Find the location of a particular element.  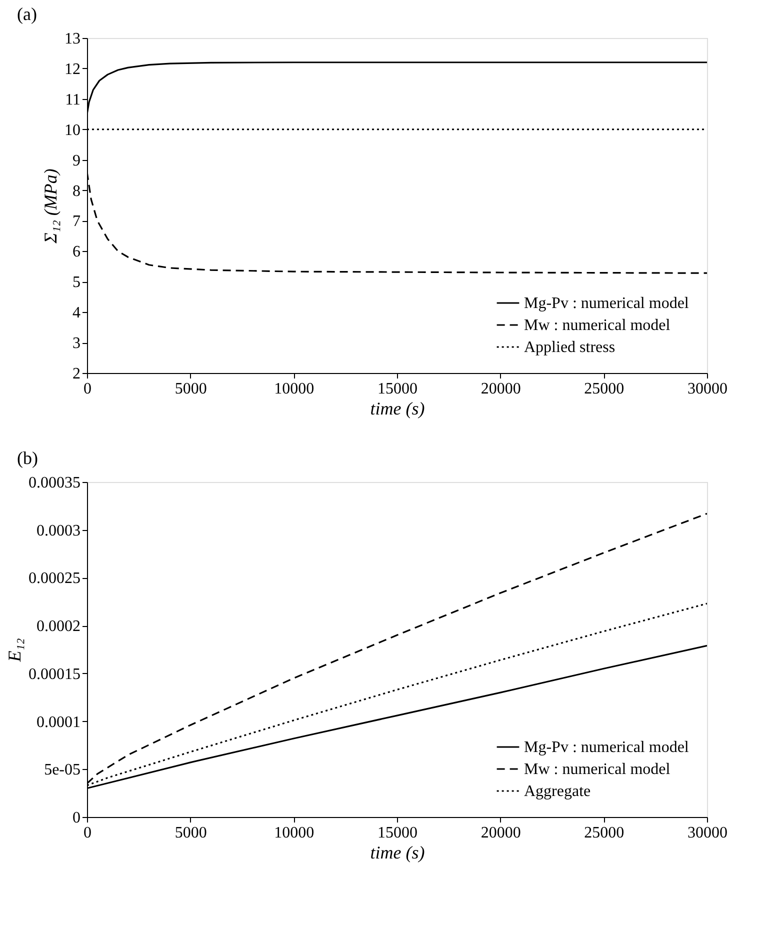

y-tick-label: 0.0002 is located at coordinates (58, 627).